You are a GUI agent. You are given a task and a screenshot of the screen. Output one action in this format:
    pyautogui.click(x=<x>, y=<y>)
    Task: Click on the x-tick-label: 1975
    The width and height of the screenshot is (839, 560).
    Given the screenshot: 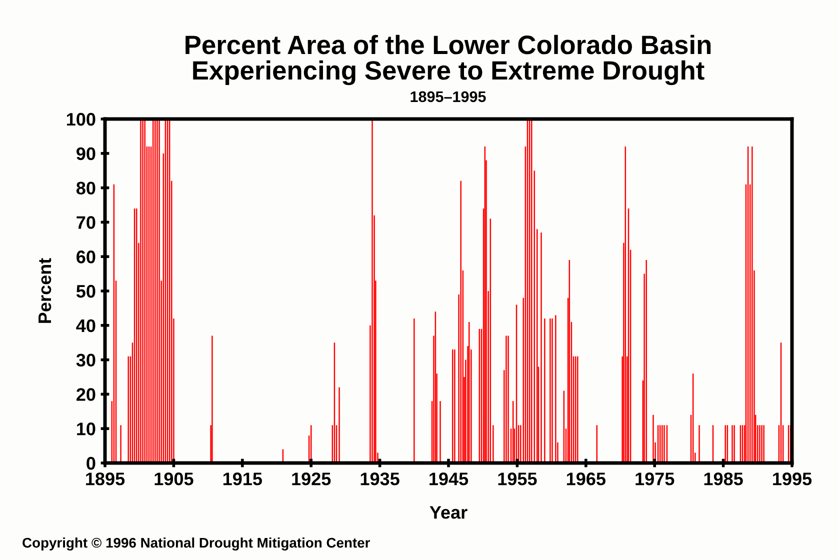 What is the action you would take?
    pyautogui.click(x=655, y=479)
    